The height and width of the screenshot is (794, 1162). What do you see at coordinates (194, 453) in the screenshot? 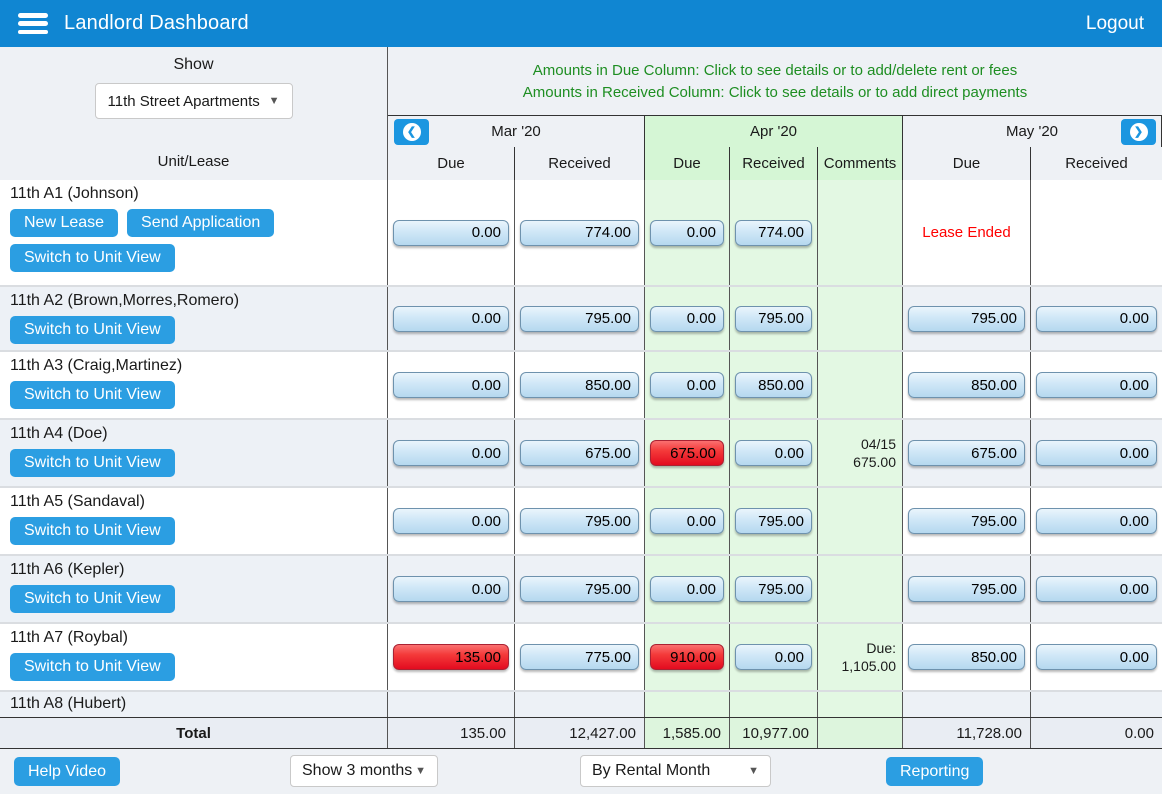
I see `unit-cell: 11th A4 (Doe) Switch to Unit View` at bounding box center [194, 453].